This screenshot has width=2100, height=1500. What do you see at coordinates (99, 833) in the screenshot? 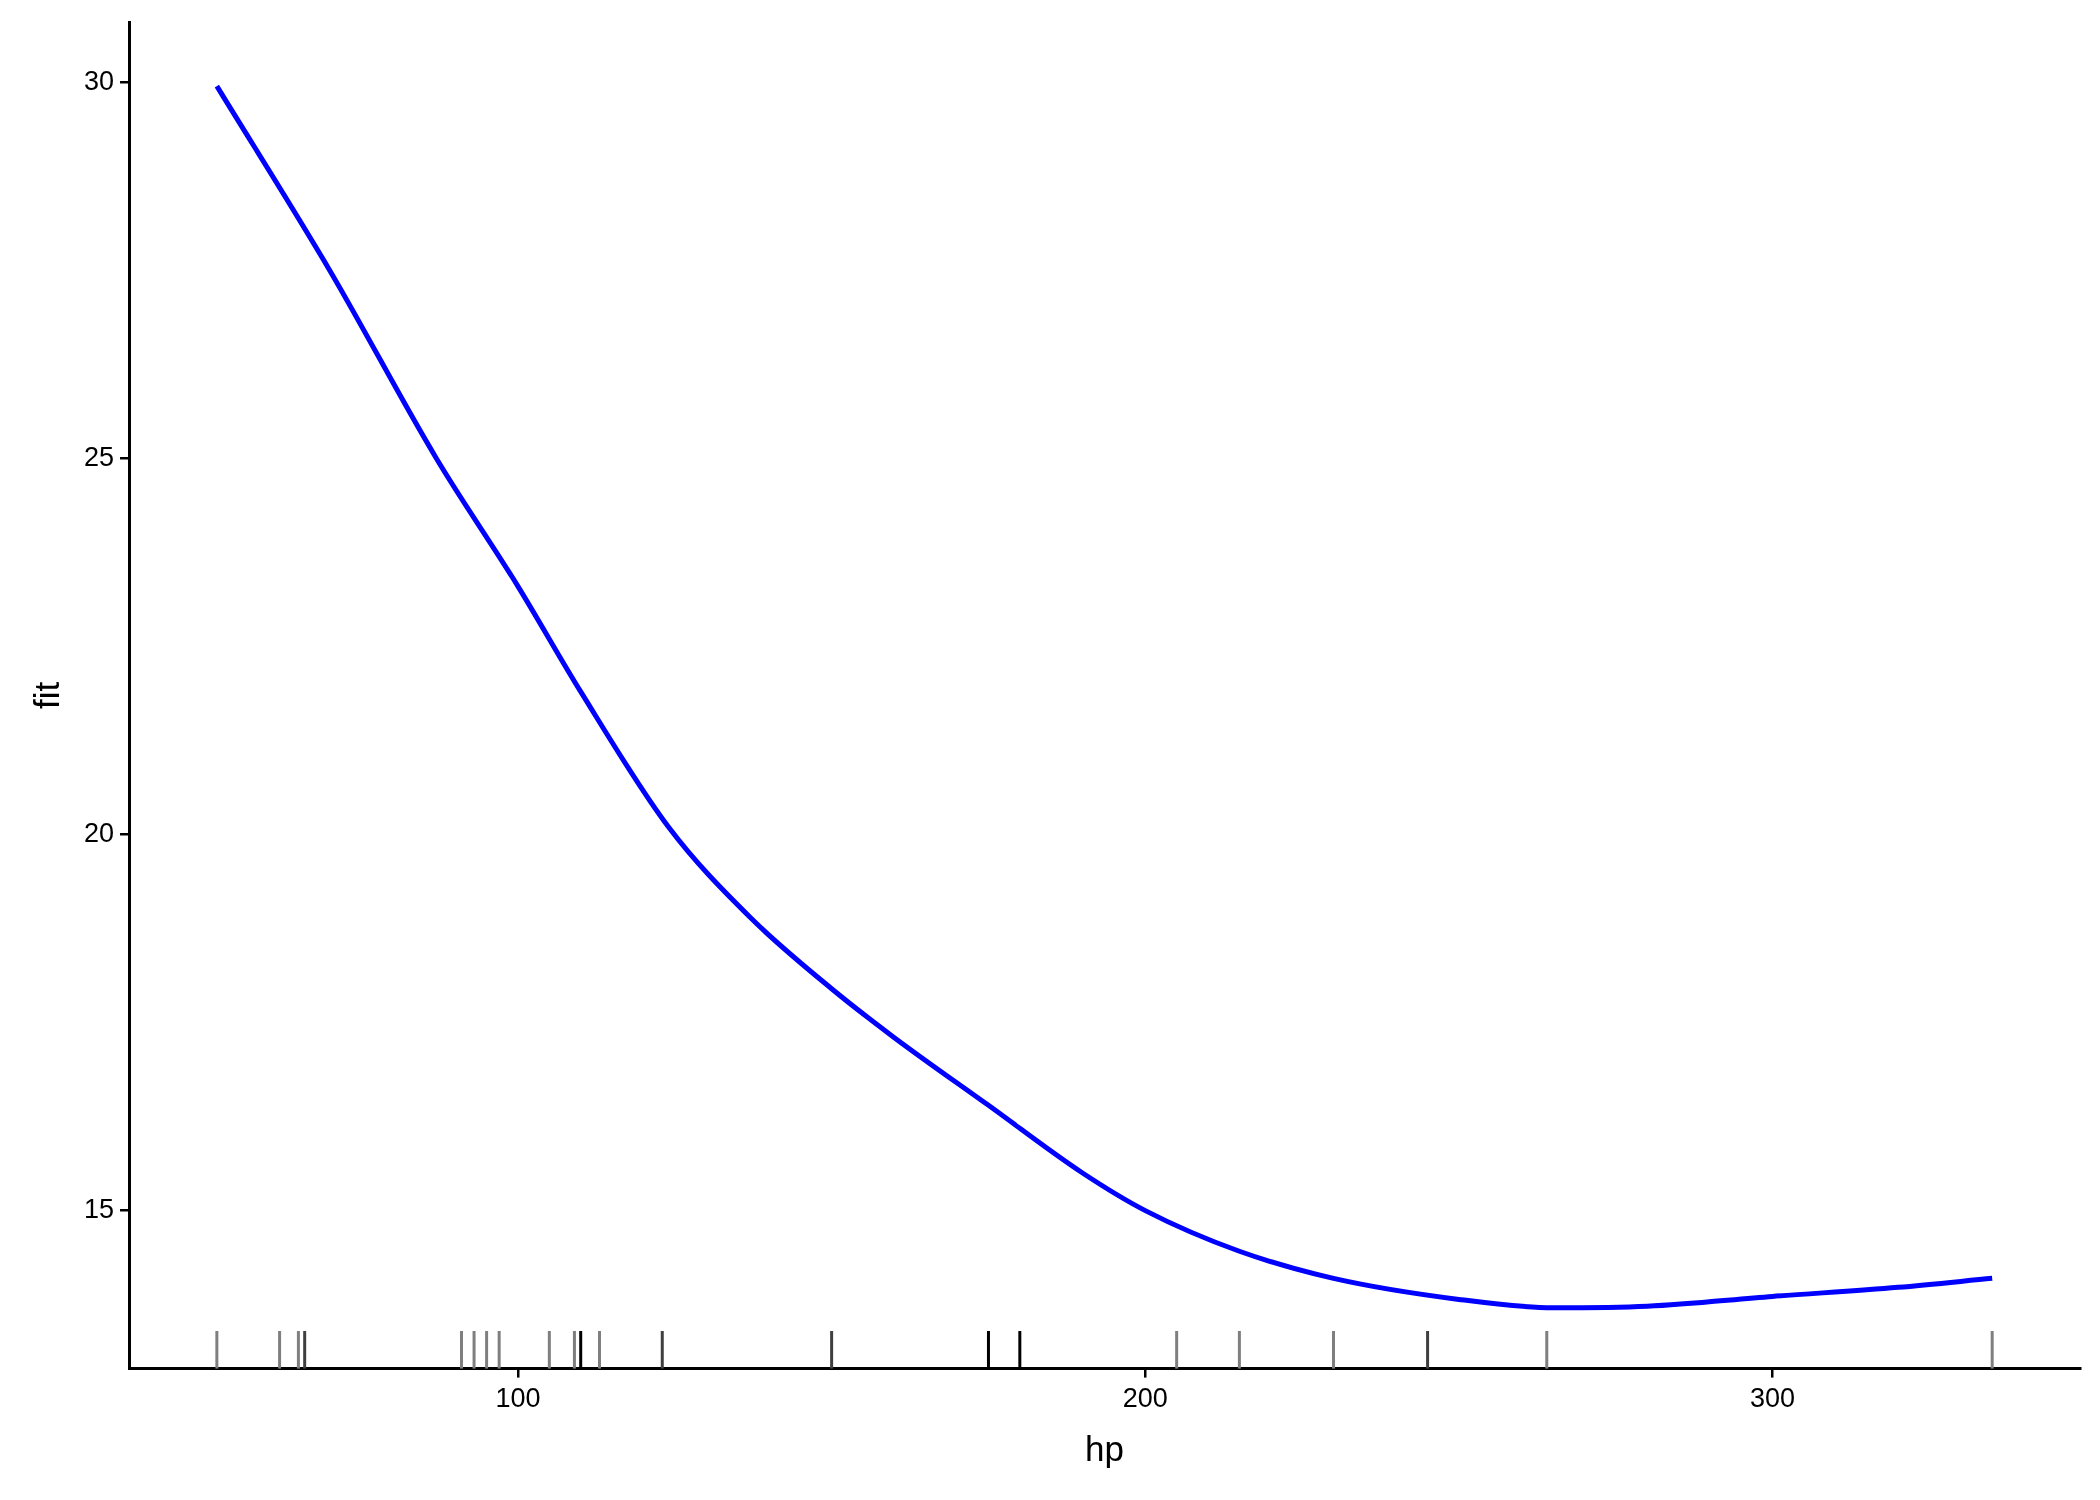
I see `y-tick-label: 20` at bounding box center [99, 833].